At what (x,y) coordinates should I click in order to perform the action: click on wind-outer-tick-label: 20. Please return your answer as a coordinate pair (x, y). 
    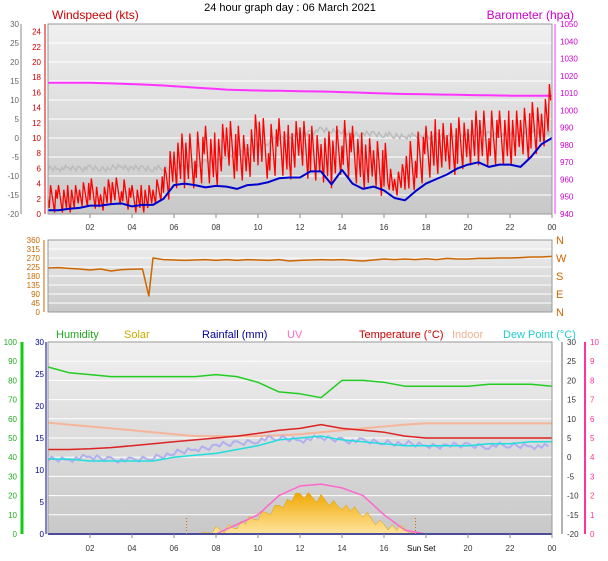
    Looking at the image, I should click on (14, 62).